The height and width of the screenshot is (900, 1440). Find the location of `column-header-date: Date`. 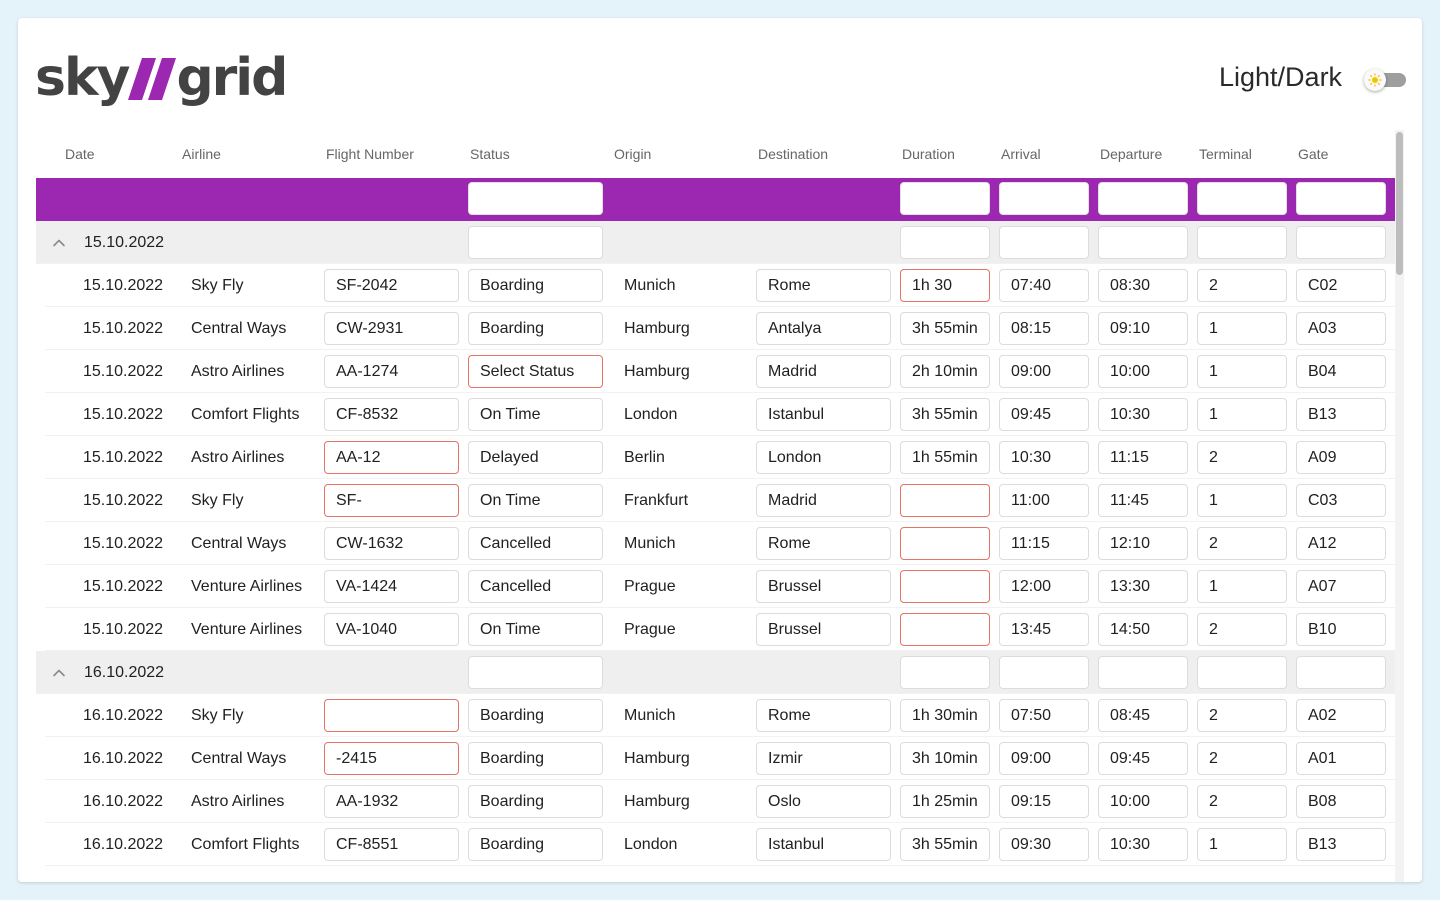

column-header-date: Date is located at coordinates (80, 154).